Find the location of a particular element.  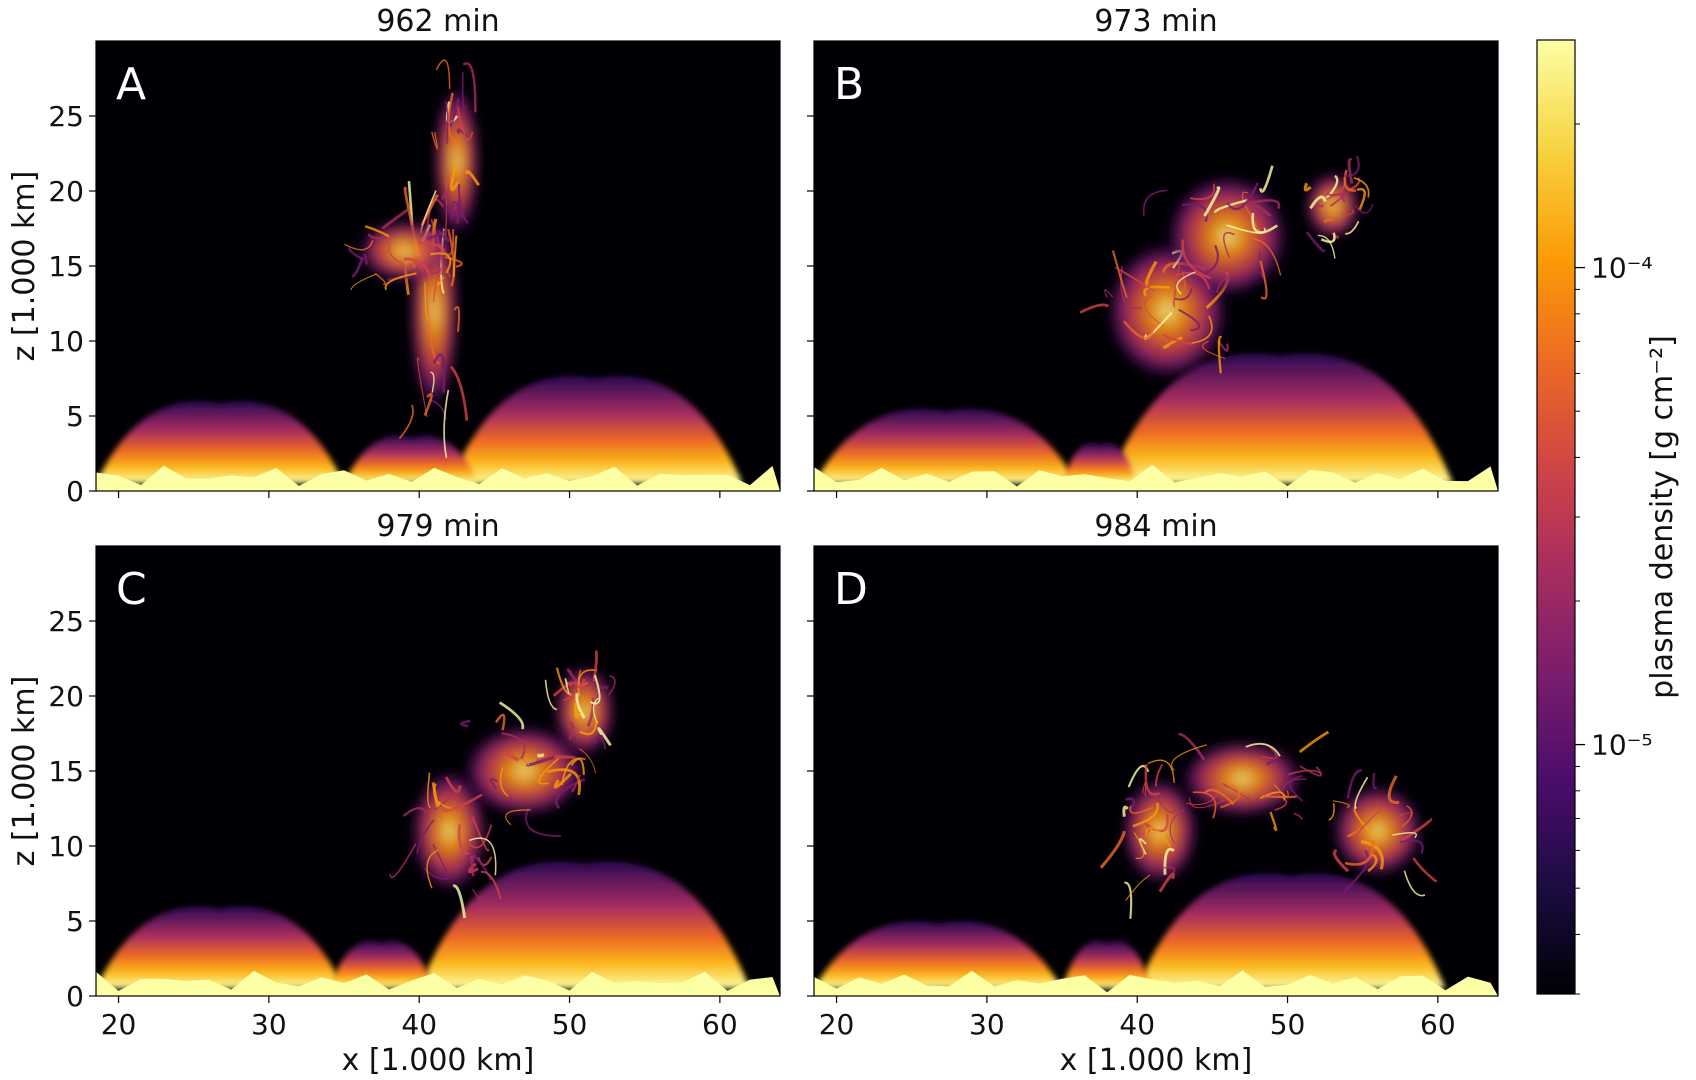

panel-title: 973 min is located at coordinates (1155, 21).